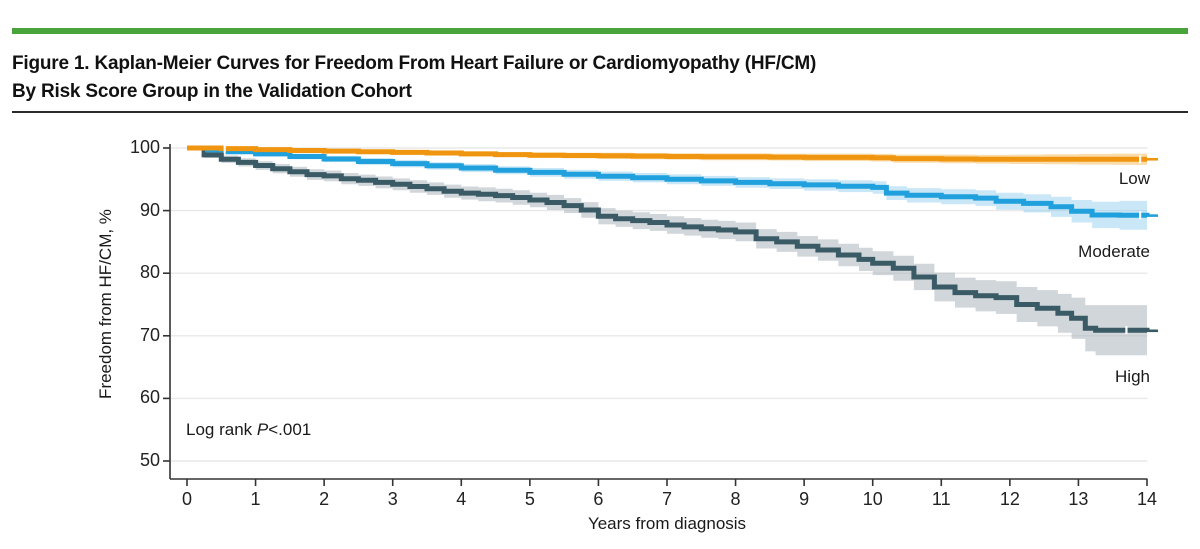  I want to click on y-tick-label: 60, so click(149, 397).